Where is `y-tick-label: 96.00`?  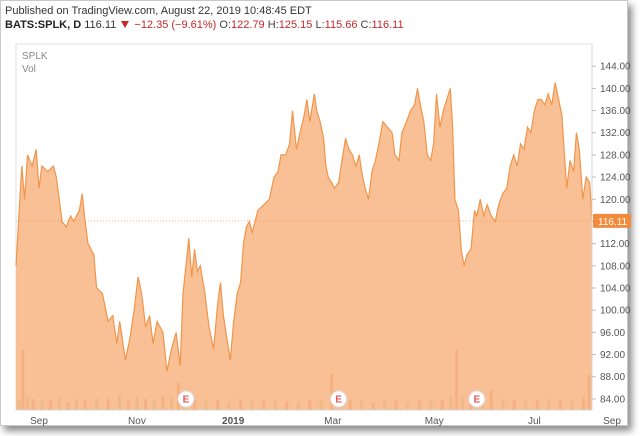 y-tick-label: 96.00 is located at coordinates (612, 333).